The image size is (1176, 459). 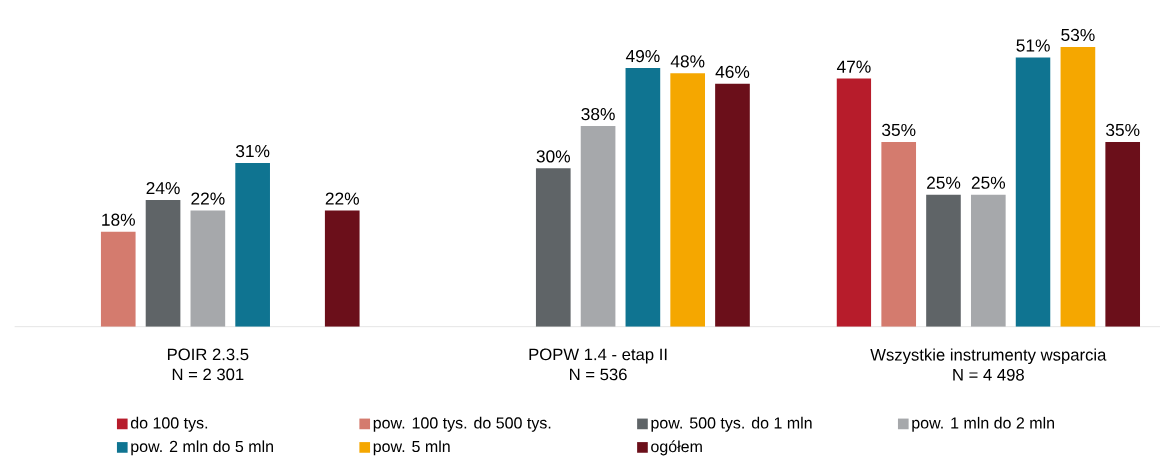 What do you see at coordinates (252, 151) in the screenshot?
I see `data-label: 31%` at bounding box center [252, 151].